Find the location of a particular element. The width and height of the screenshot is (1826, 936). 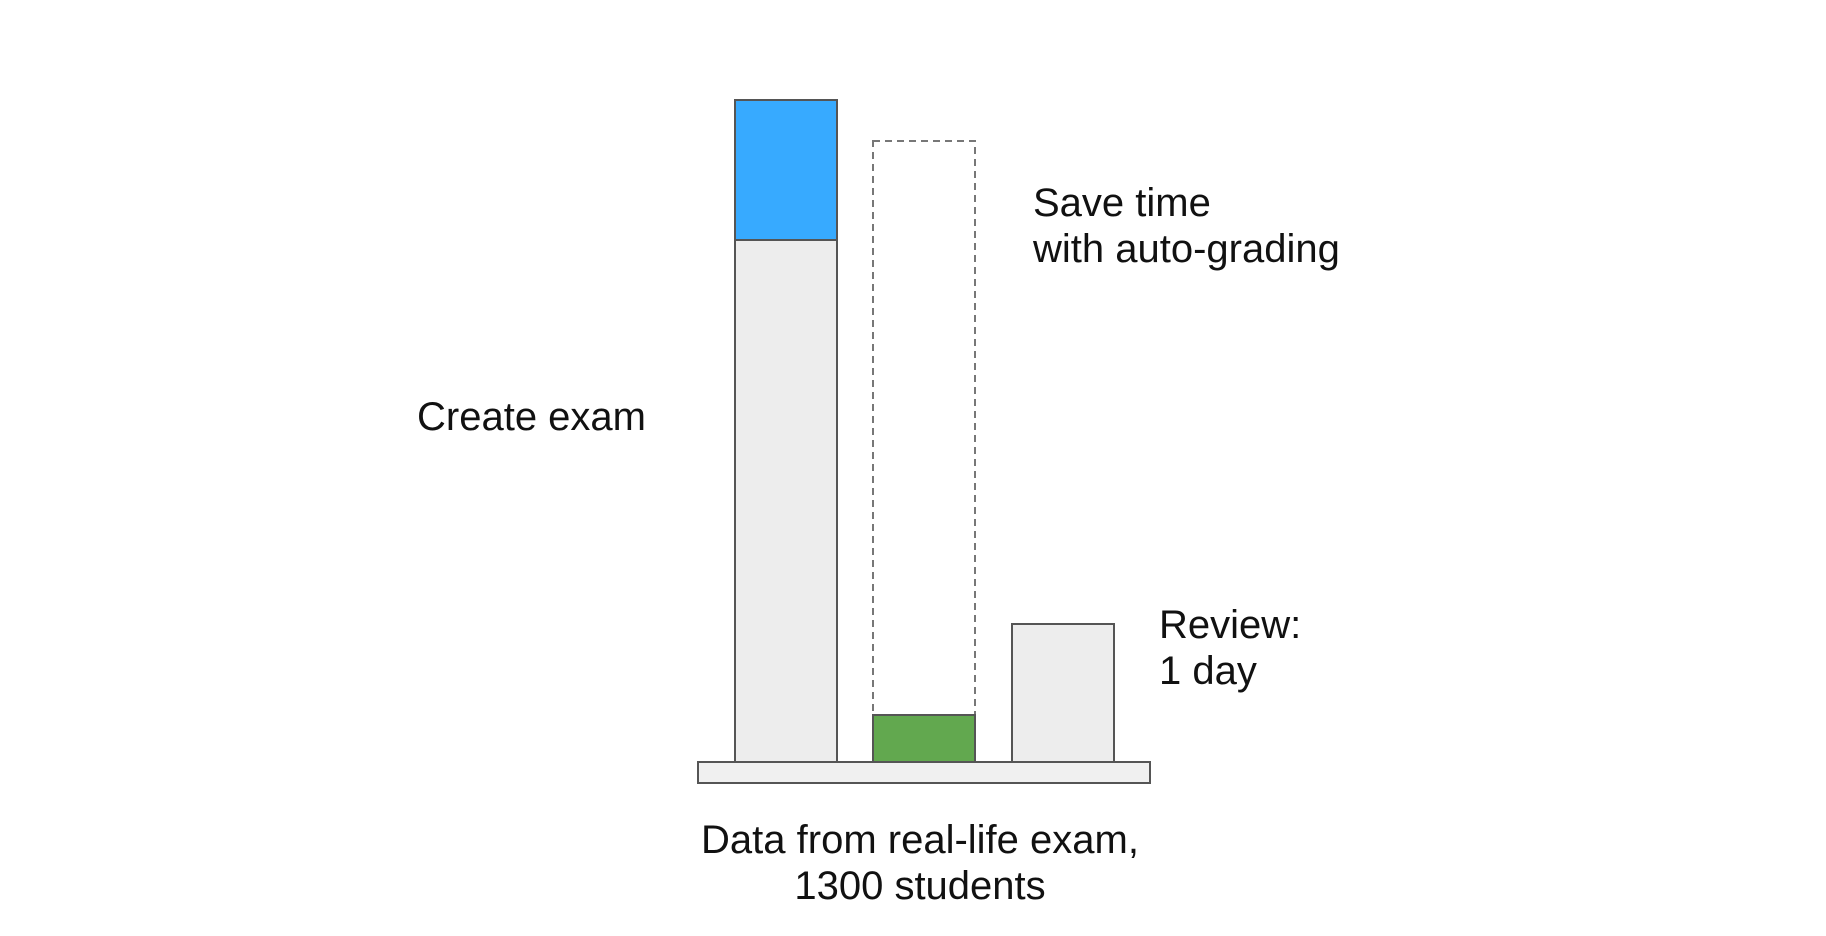

manual-grading-segment is located at coordinates (786, 170).